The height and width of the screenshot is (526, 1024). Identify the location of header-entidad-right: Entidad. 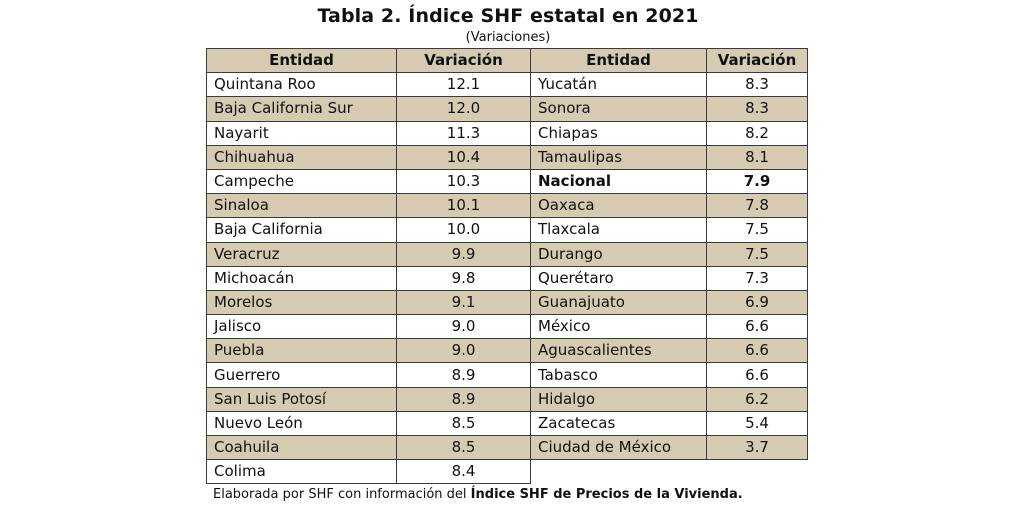
(618, 60).